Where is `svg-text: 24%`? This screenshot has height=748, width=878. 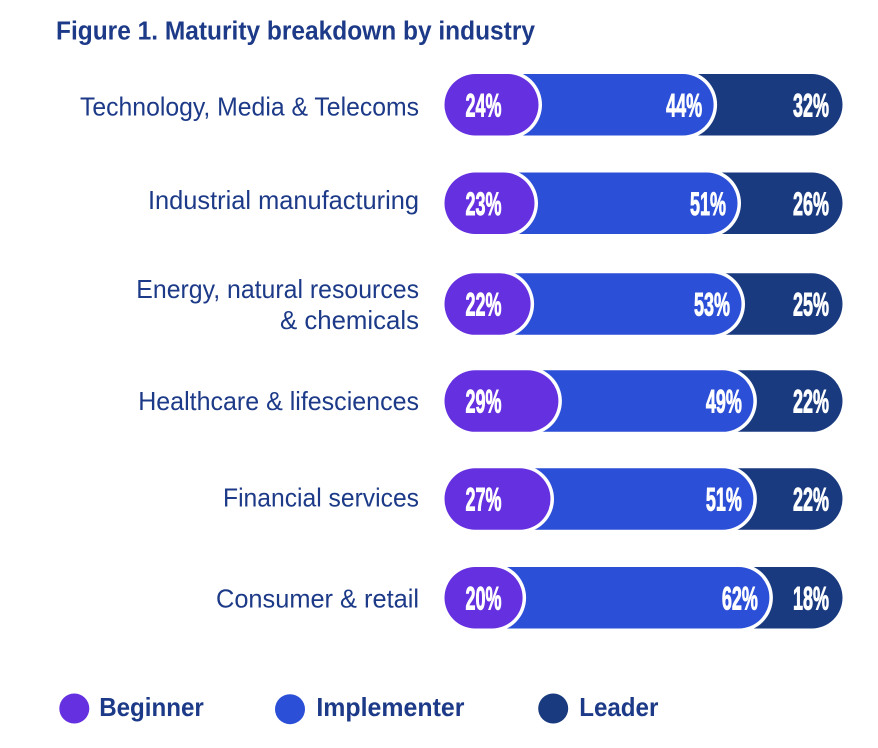
svg-text: 24% is located at coordinates (484, 105).